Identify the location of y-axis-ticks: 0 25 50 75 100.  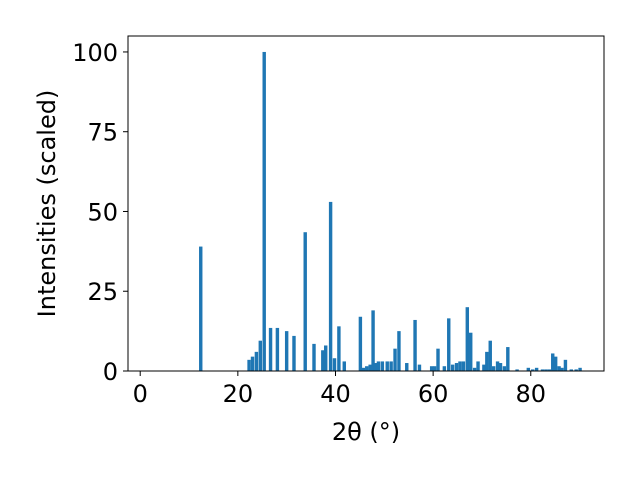
(100, 212).